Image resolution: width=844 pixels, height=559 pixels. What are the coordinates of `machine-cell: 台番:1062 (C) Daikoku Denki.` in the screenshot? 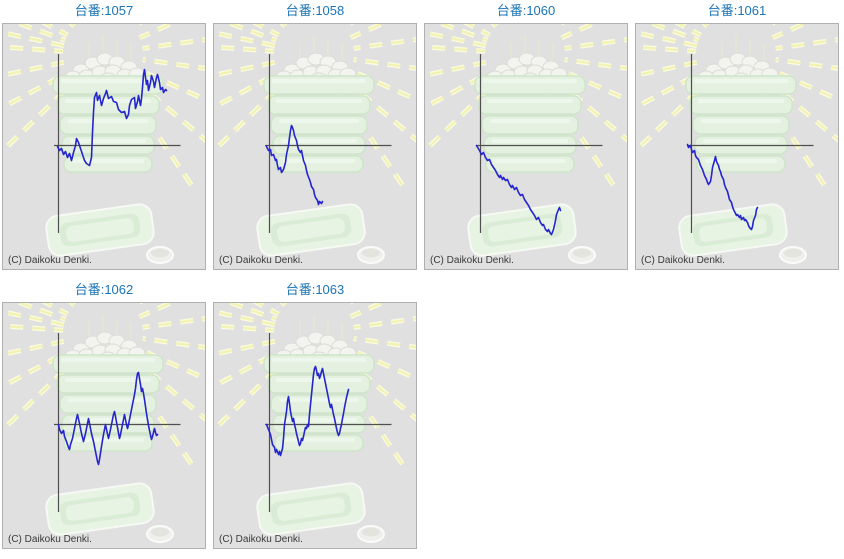 It's located at (104, 415).